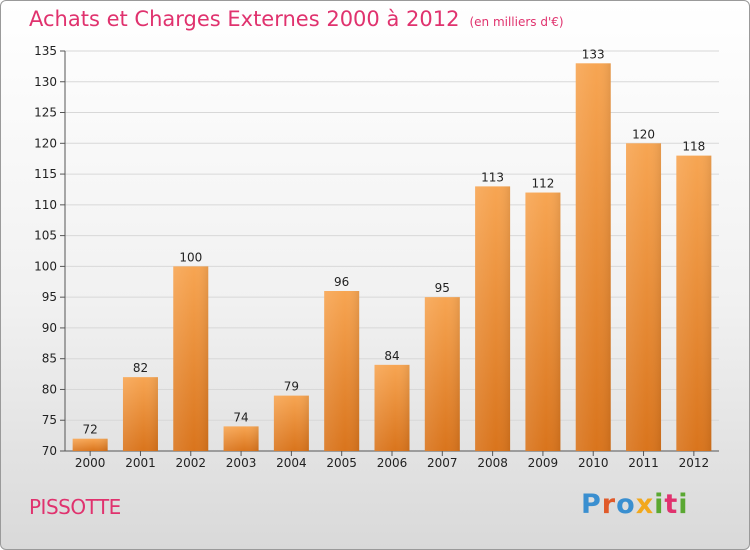  I want to click on bar-value-label: 100, so click(190, 257).